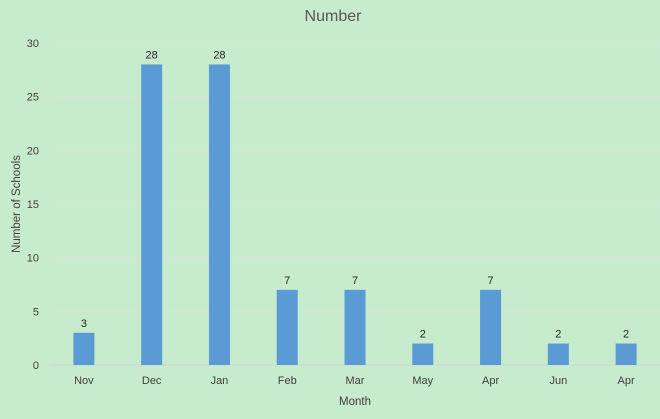  What do you see at coordinates (152, 381) in the screenshot?
I see `x-tick-label: Dec` at bounding box center [152, 381].